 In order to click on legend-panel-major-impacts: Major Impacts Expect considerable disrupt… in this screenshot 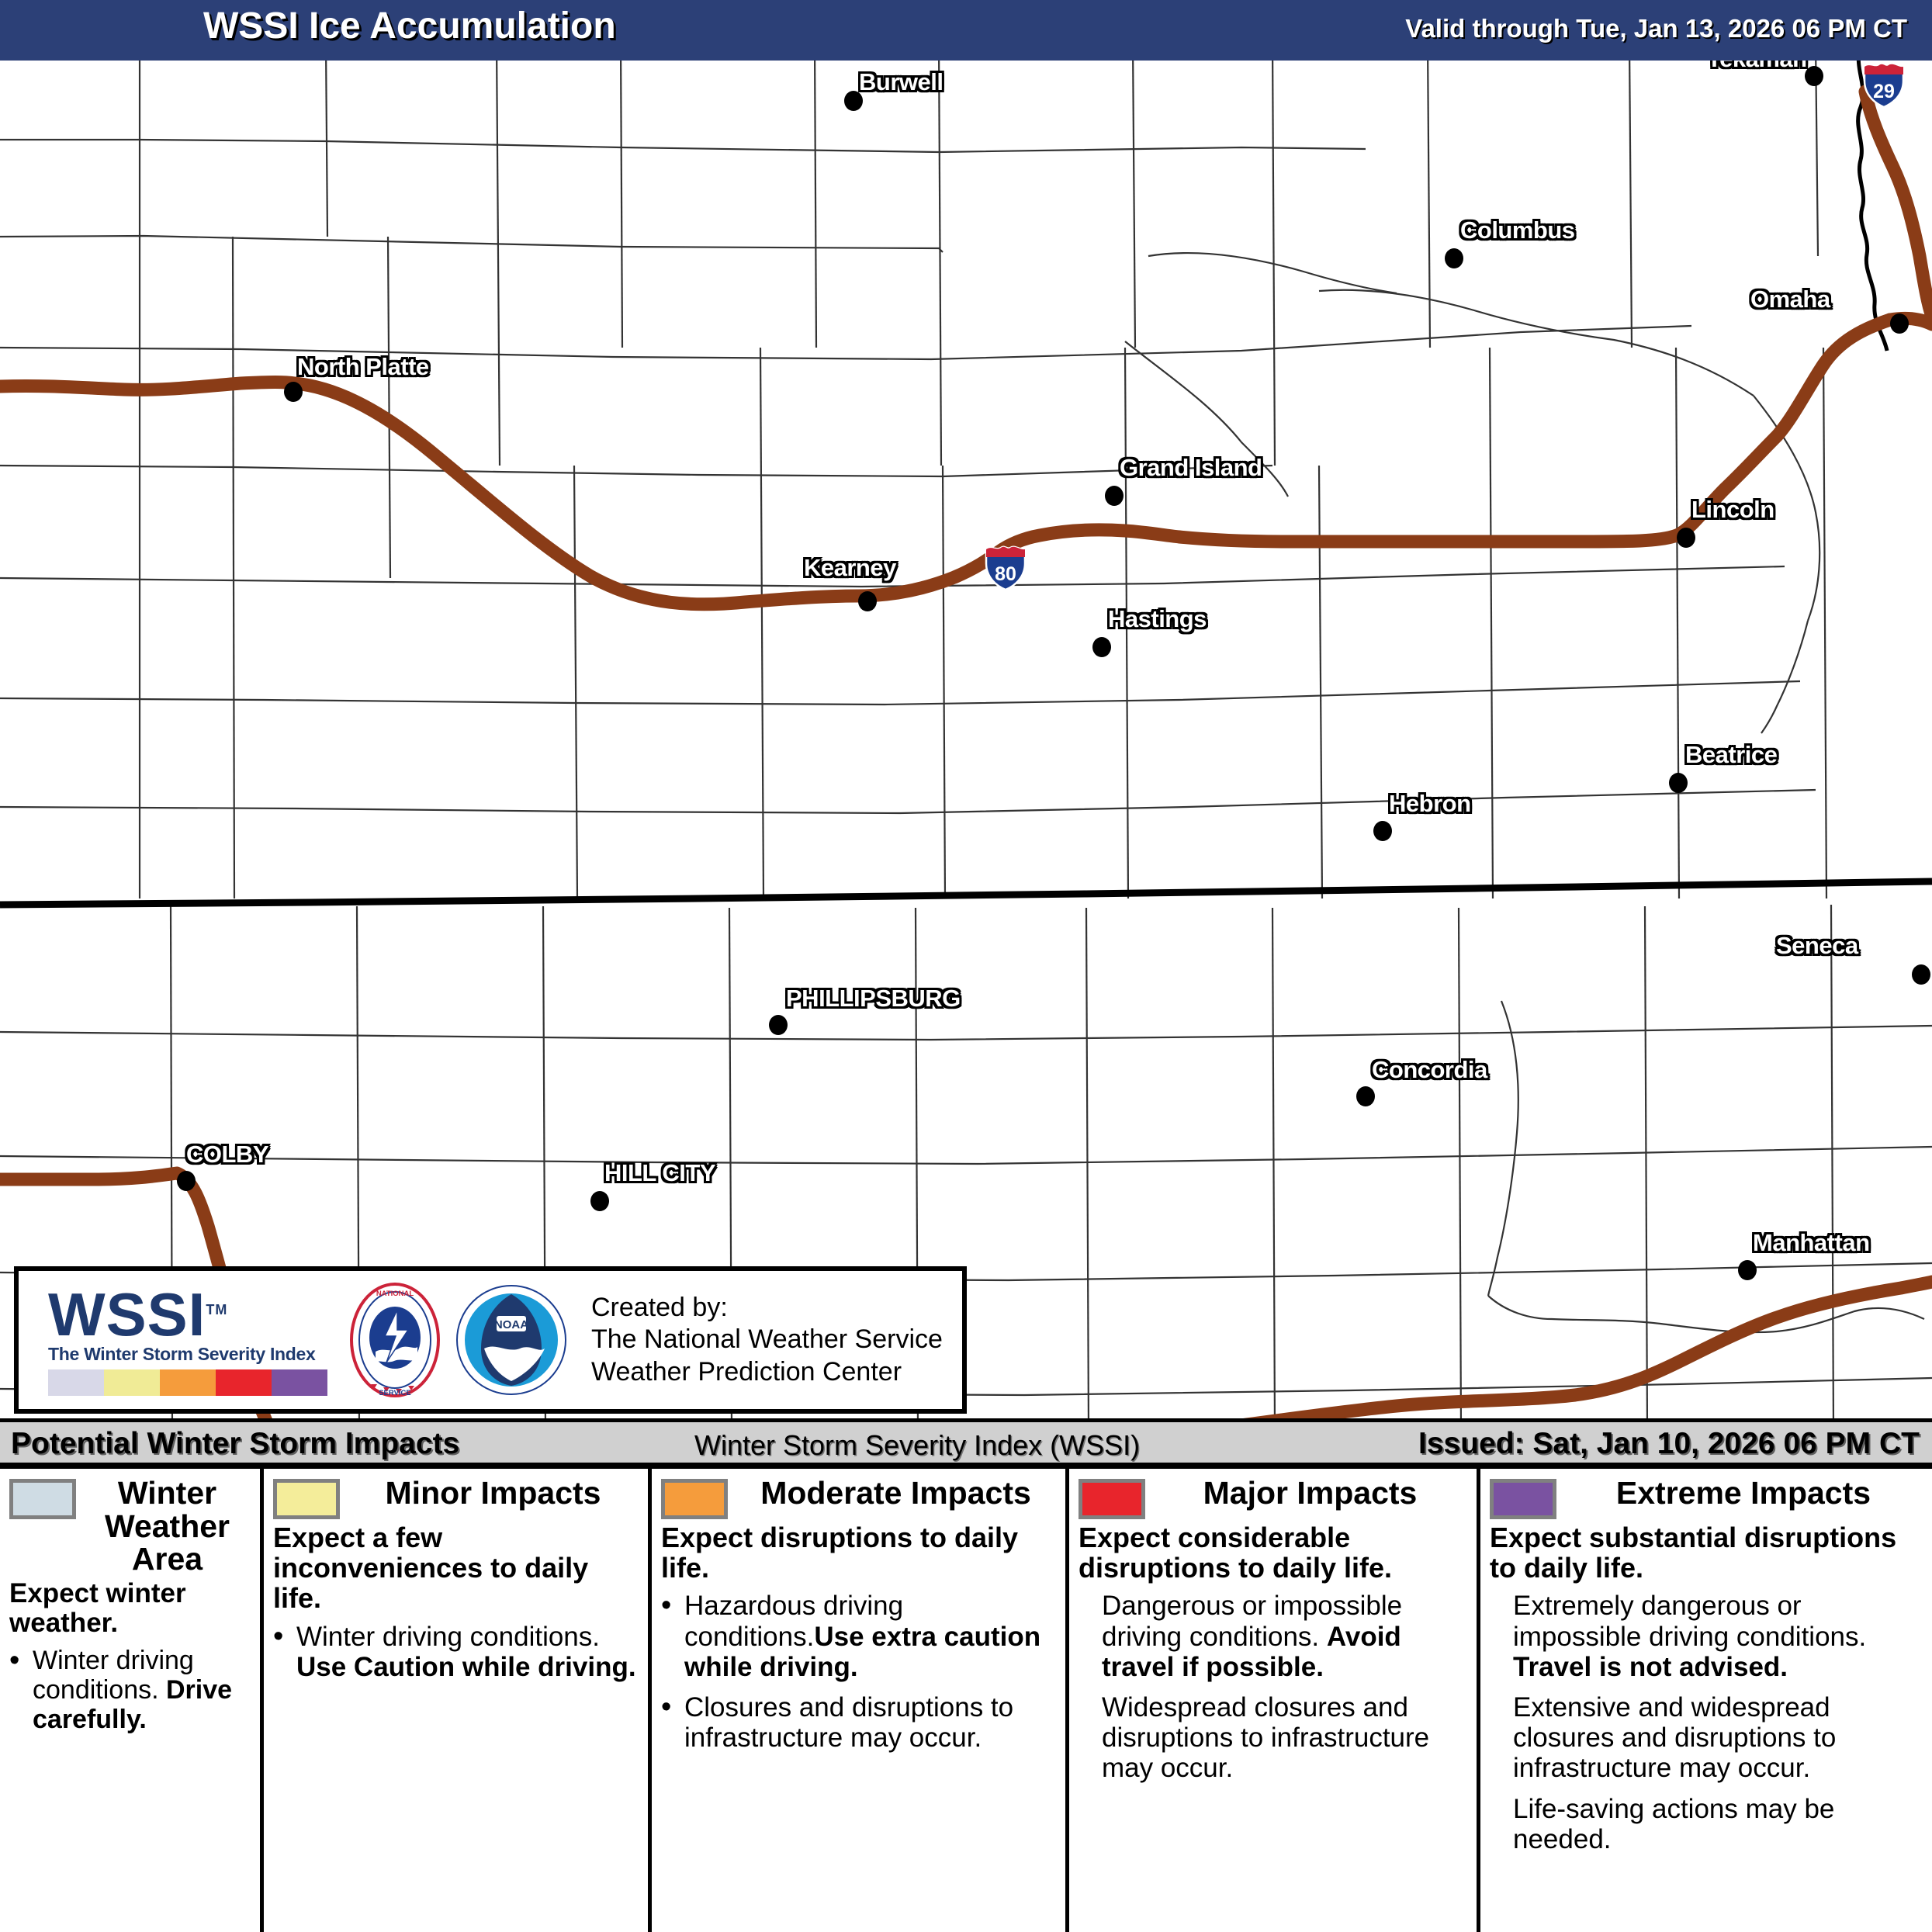, I will do `click(1274, 1701)`.